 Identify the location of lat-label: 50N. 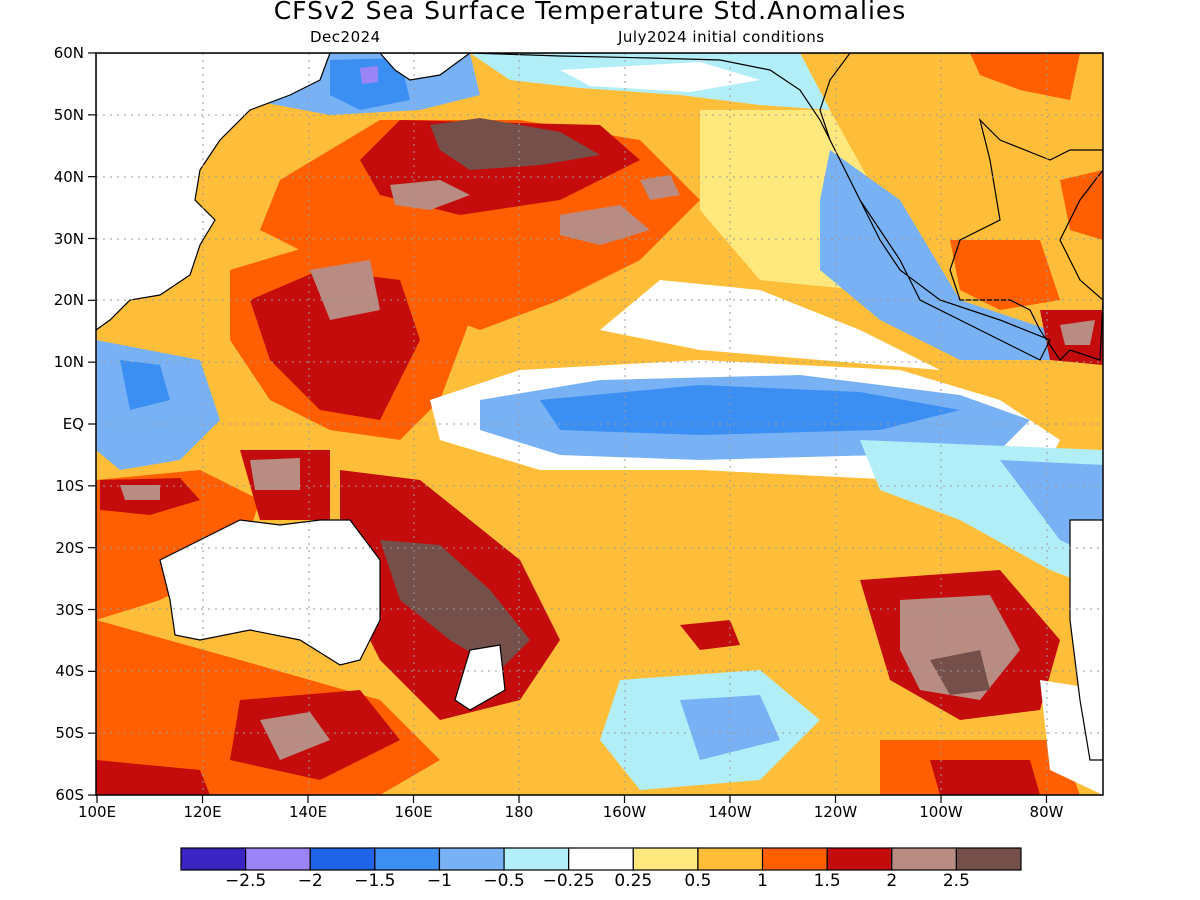
(68, 114).